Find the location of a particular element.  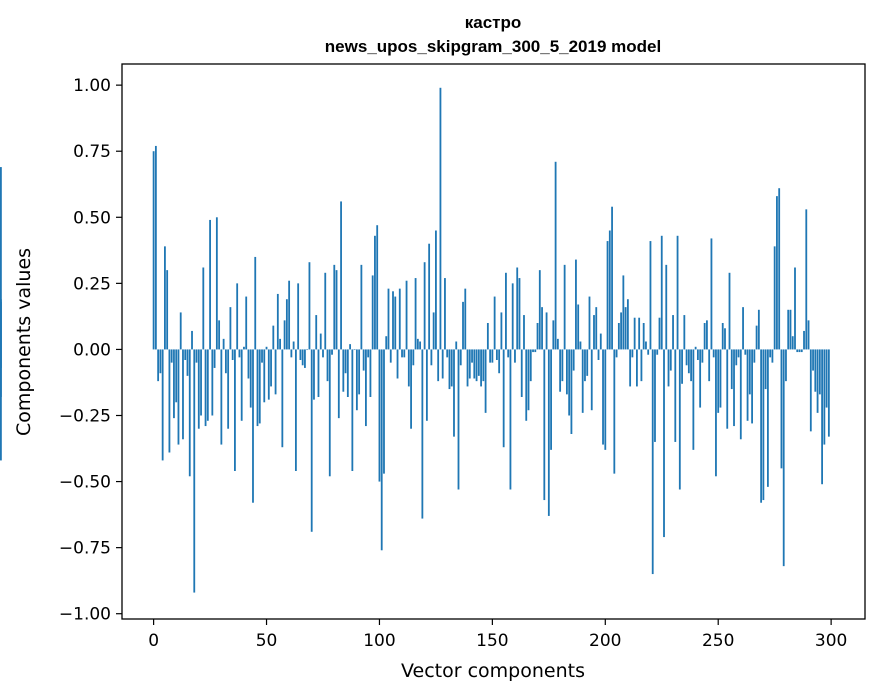

y-tick-label: 0.50 is located at coordinates (92, 218).